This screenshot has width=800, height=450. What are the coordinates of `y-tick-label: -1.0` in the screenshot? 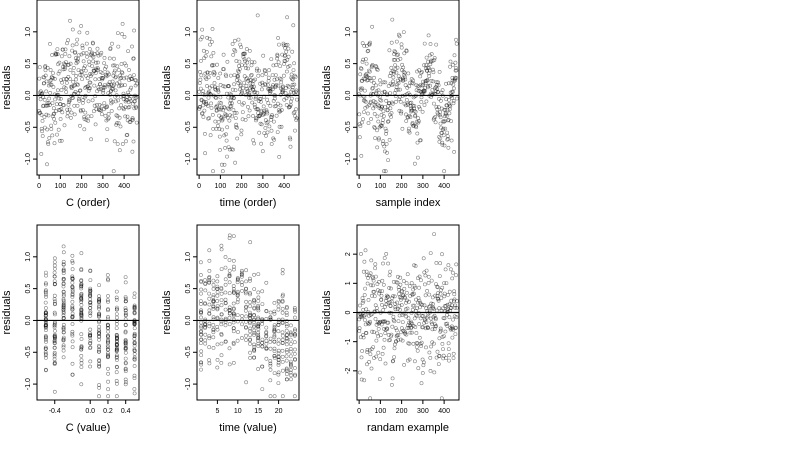 It's located at (28, 159).